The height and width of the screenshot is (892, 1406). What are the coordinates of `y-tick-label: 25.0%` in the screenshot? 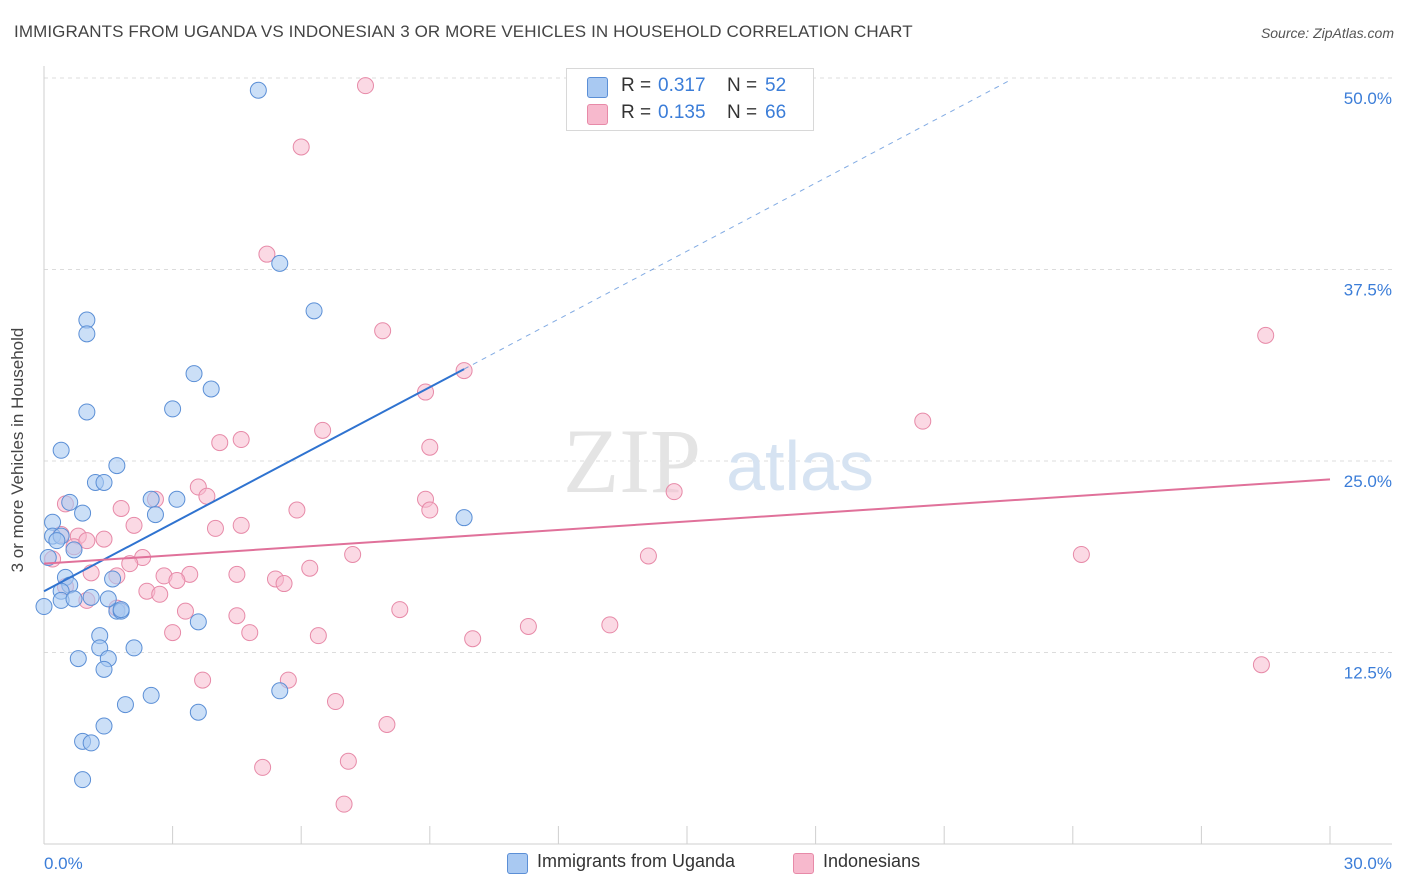 It's located at (1368, 481).